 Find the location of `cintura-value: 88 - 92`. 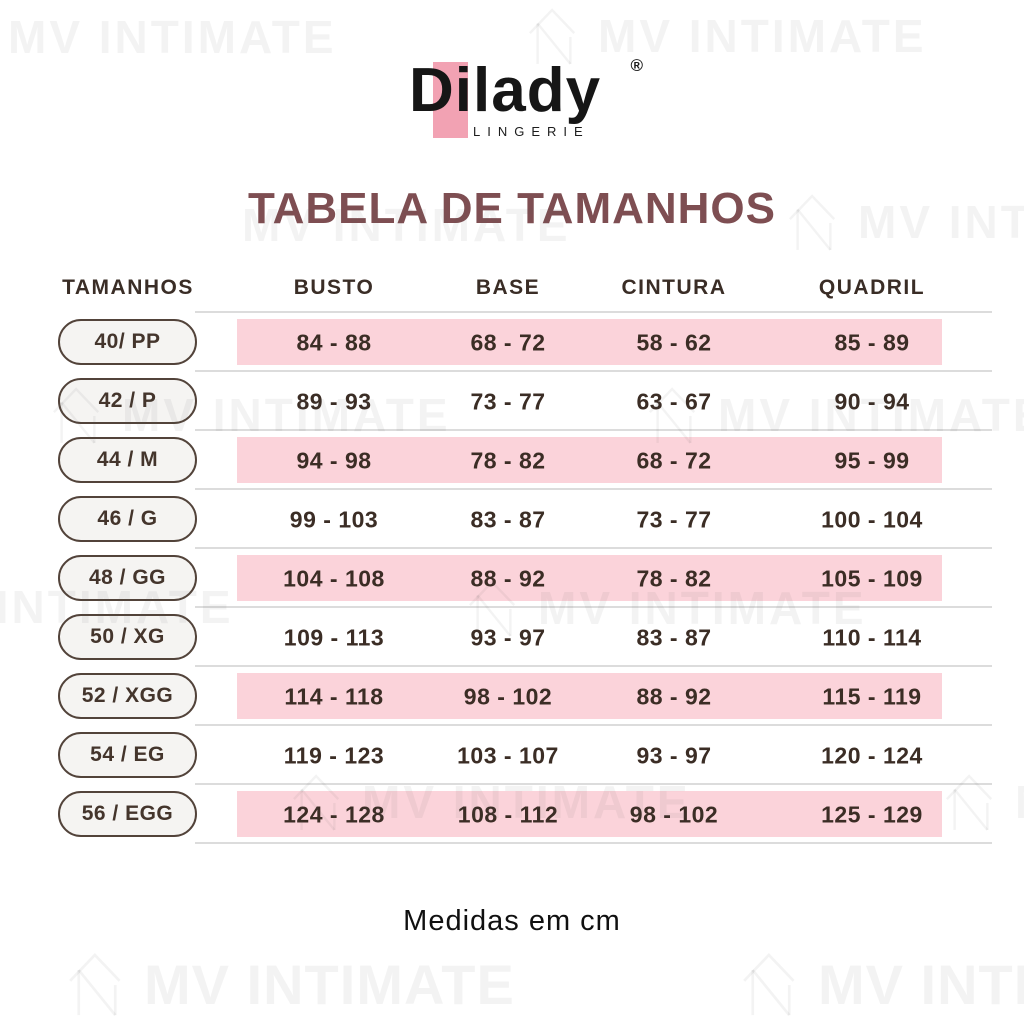

cintura-value: 88 - 92 is located at coordinates (674, 696).